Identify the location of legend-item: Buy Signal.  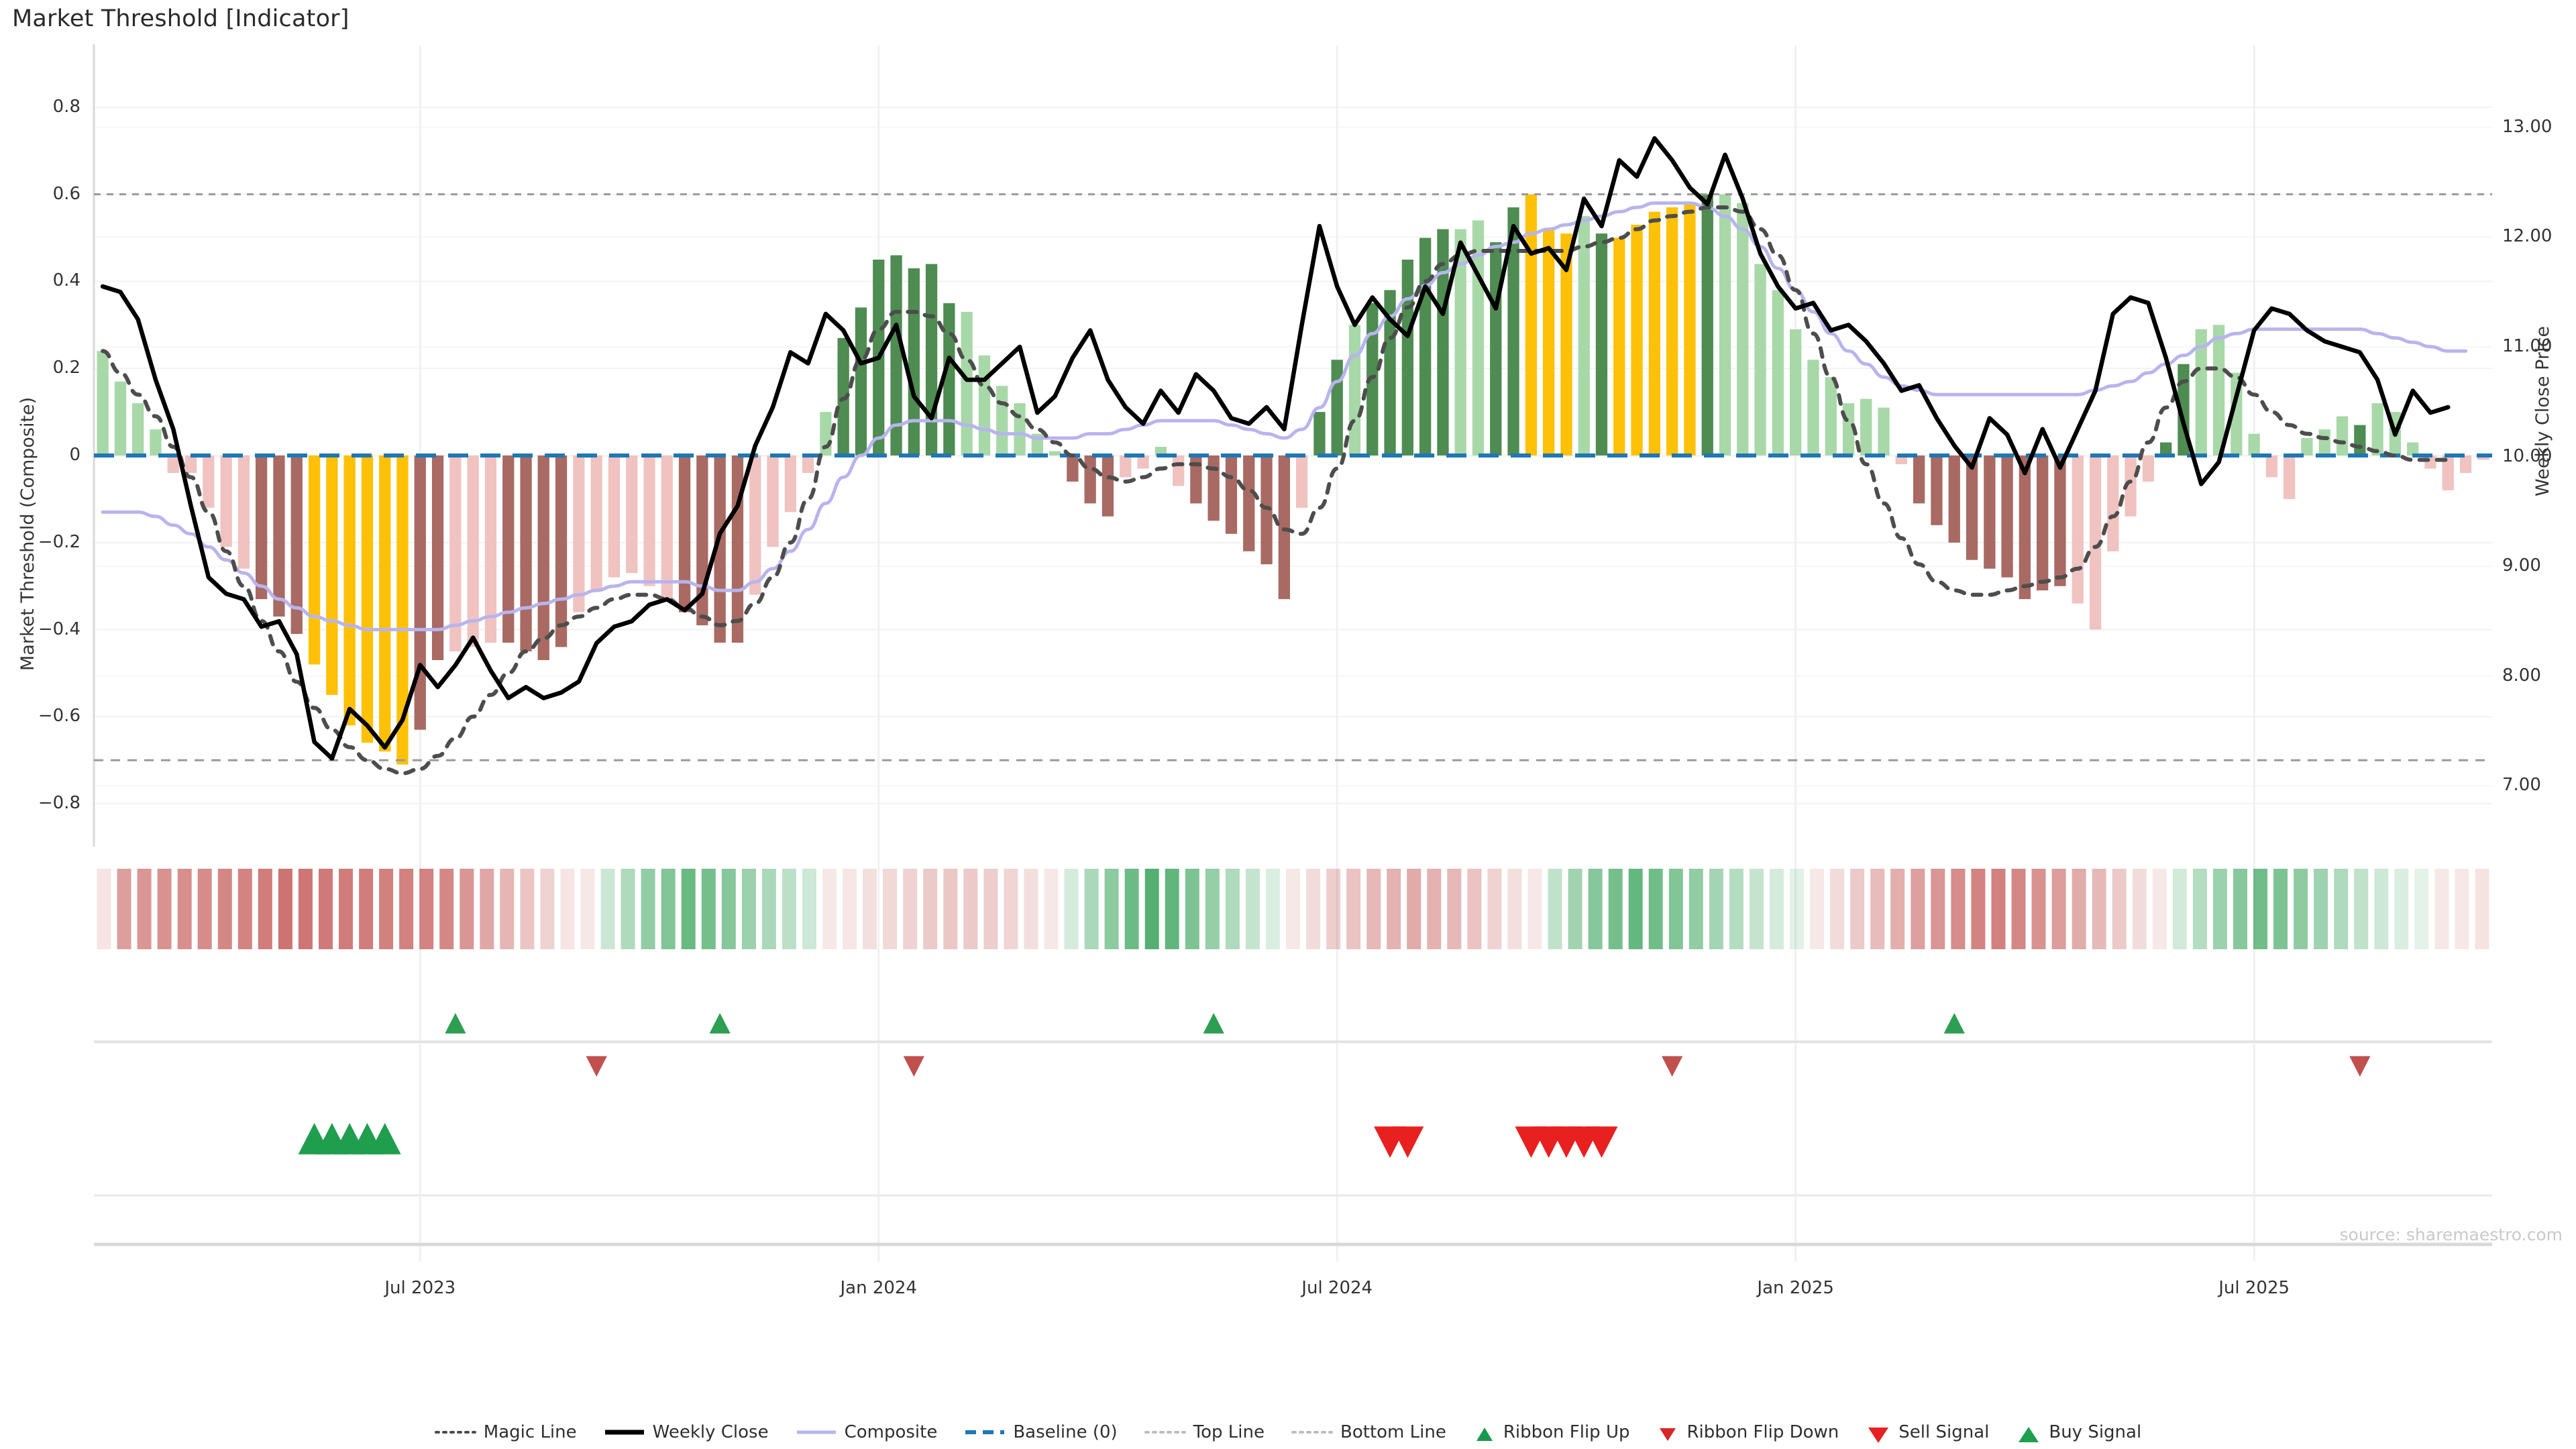
(2078, 1432).